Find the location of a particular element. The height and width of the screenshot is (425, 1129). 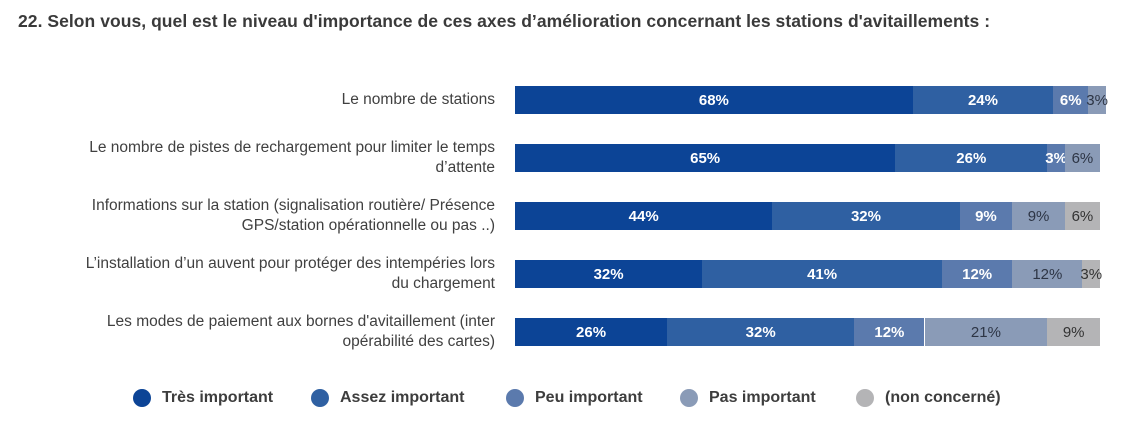

legend-item: Peu important is located at coordinates (574, 398).